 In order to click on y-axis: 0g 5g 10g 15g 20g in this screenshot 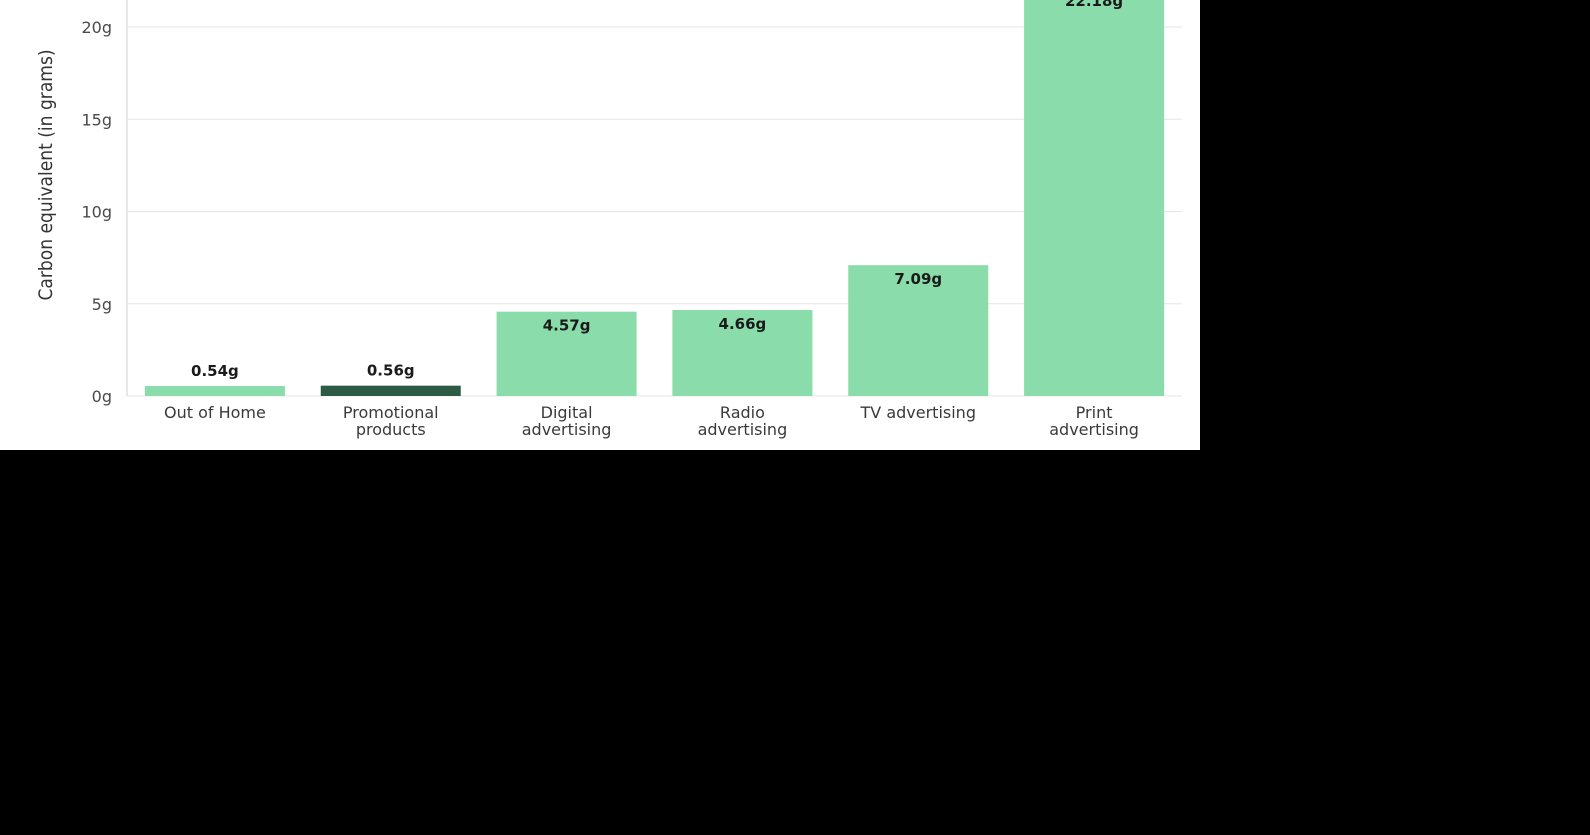, I will do `click(96, 212)`.